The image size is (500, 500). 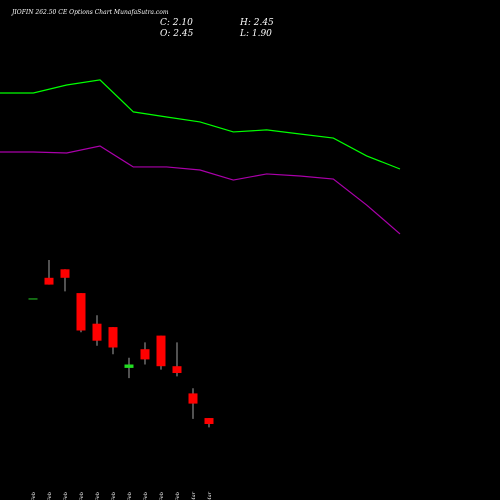 I want to click on x-tick-label: 18 Feb, so click(x=66, y=496).